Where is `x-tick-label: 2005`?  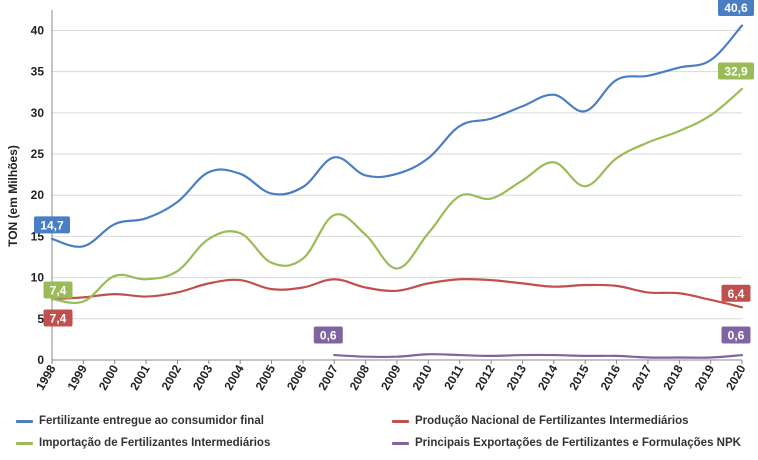 x-tick-label: 2005 is located at coordinates (266, 377).